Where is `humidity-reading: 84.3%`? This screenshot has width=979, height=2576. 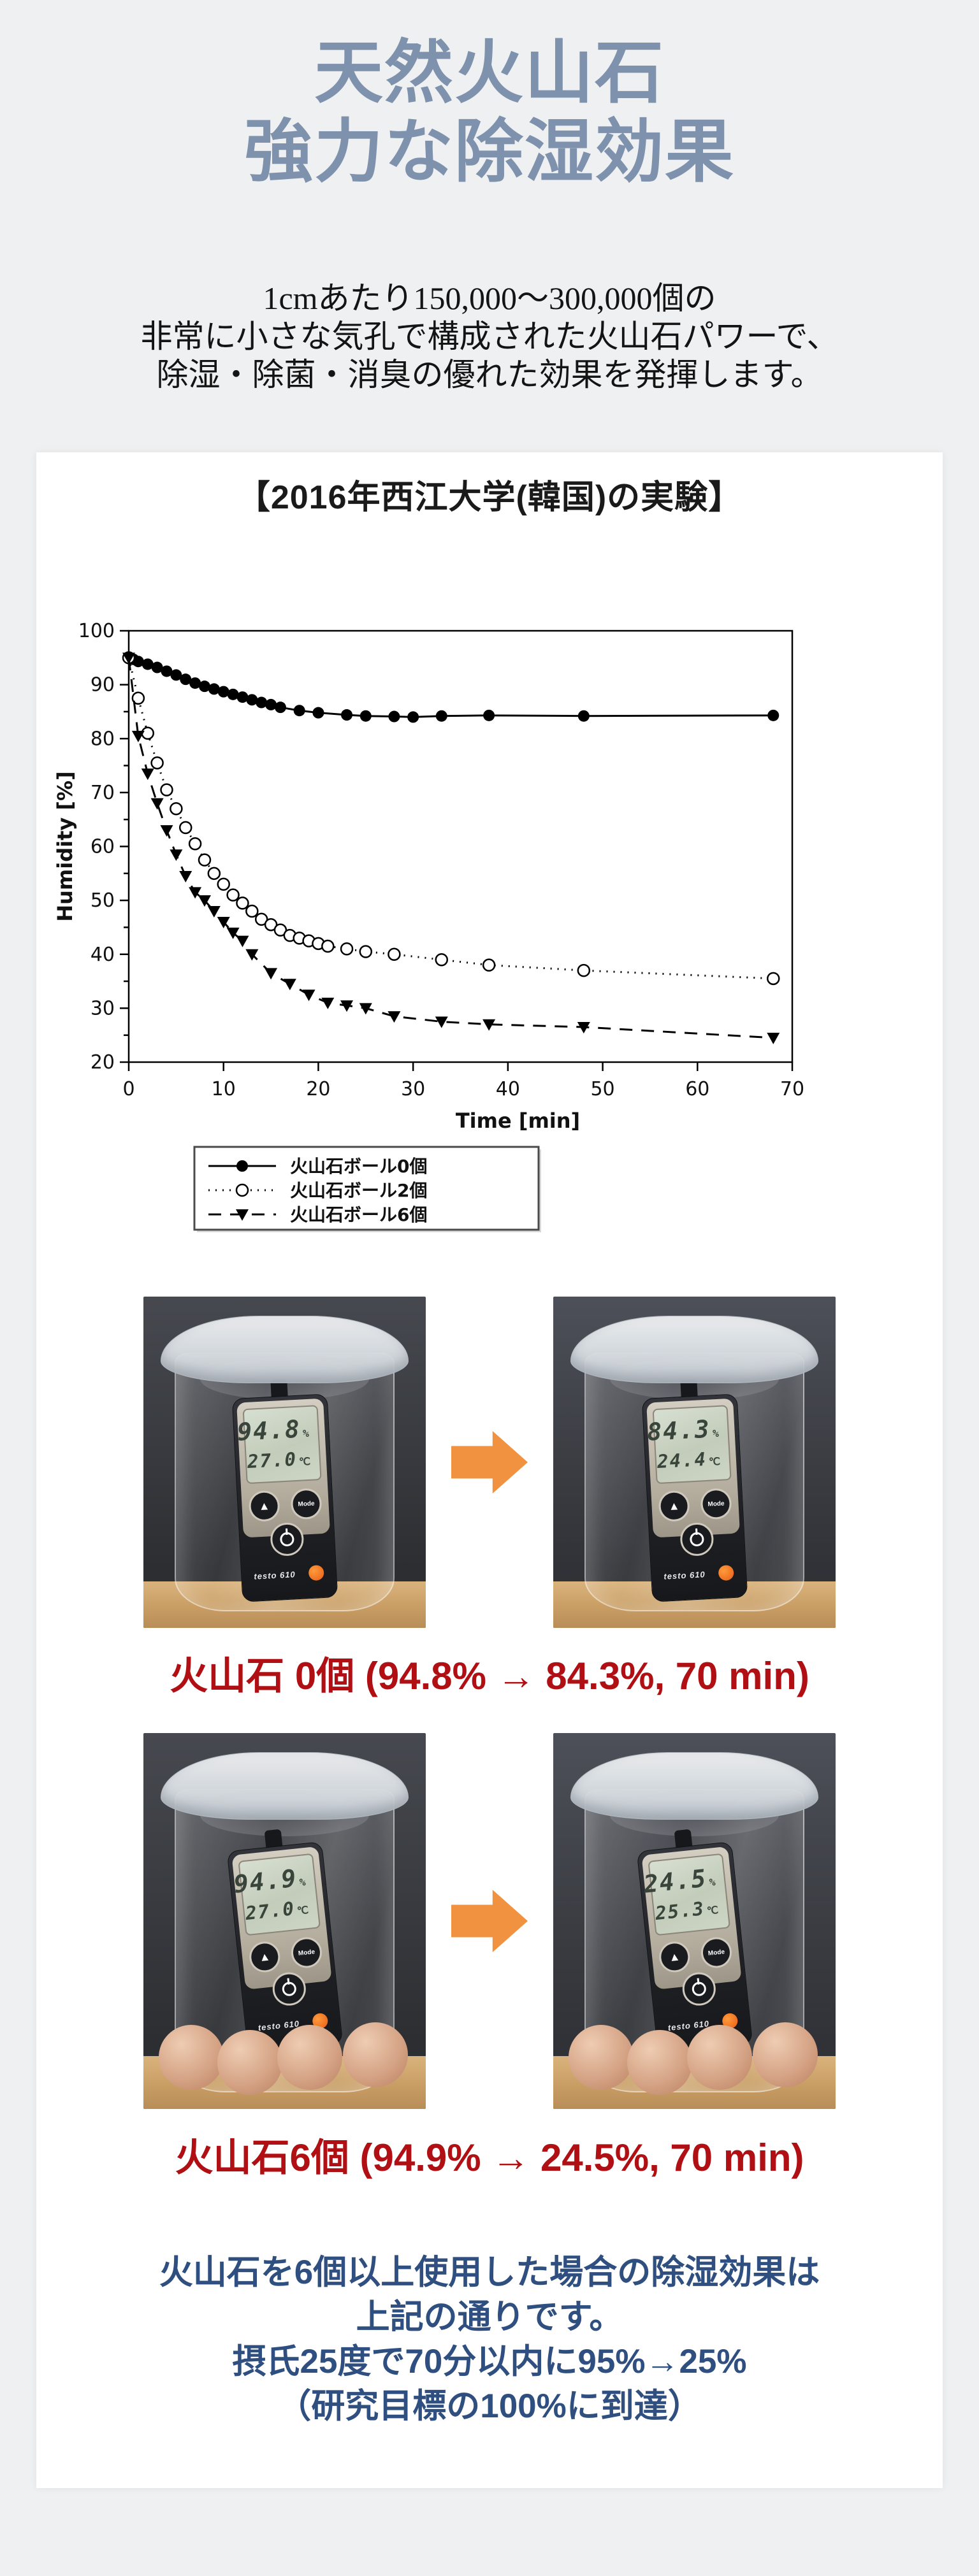 humidity-reading: 84.3% is located at coordinates (683, 1430).